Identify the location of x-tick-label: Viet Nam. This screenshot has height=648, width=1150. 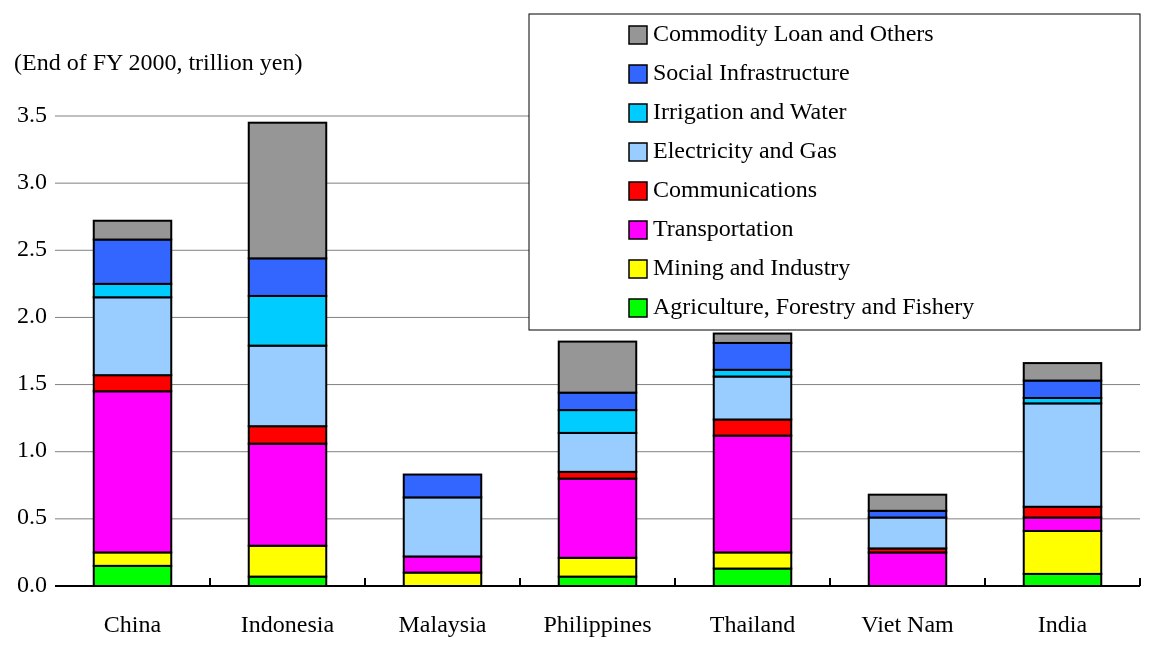
(908, 624).